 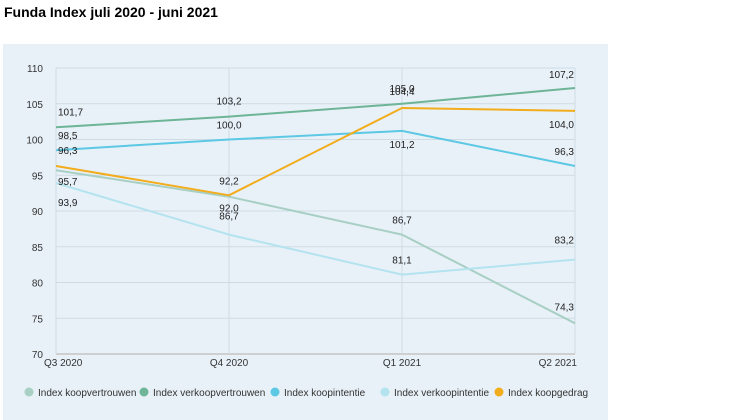 What do you see at coordinates (38, 355) in the screenshot?
I see `y-tick-label: 70` at bounding box center [38, 355].